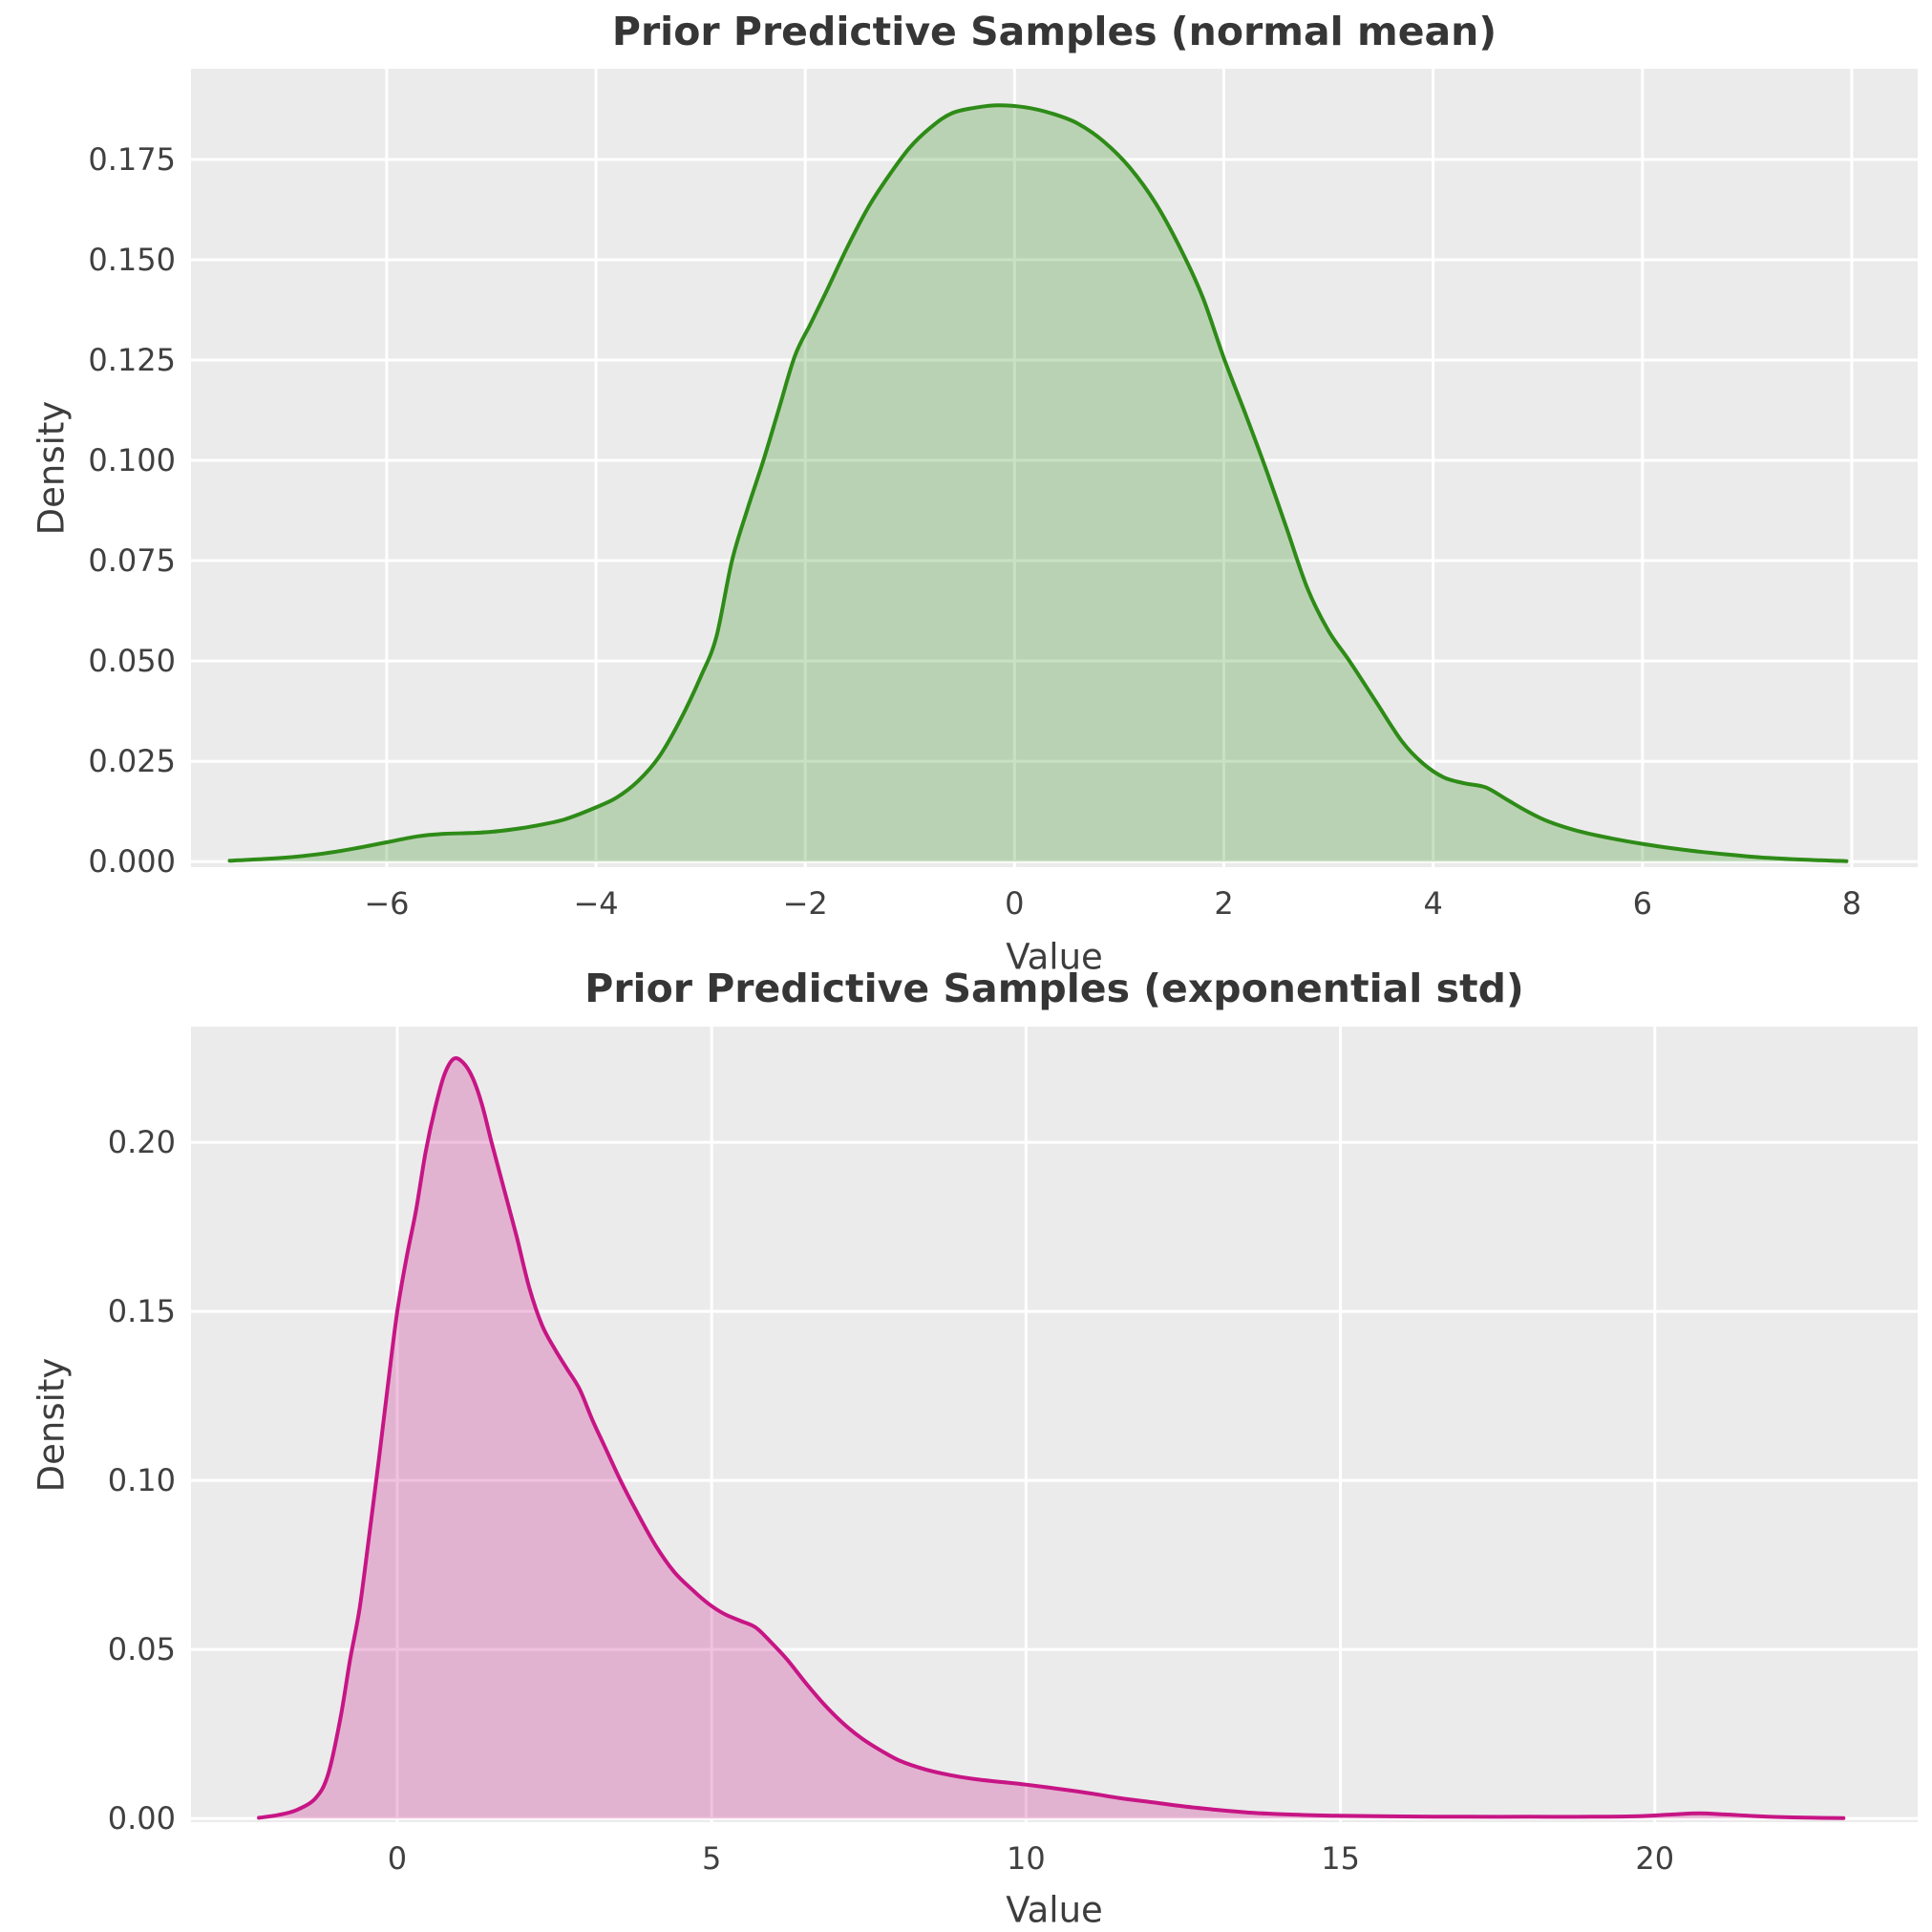  Describe the element at coordinates (1224, 903) in the screenshot. I see `x-tick-label: 2` at that location.